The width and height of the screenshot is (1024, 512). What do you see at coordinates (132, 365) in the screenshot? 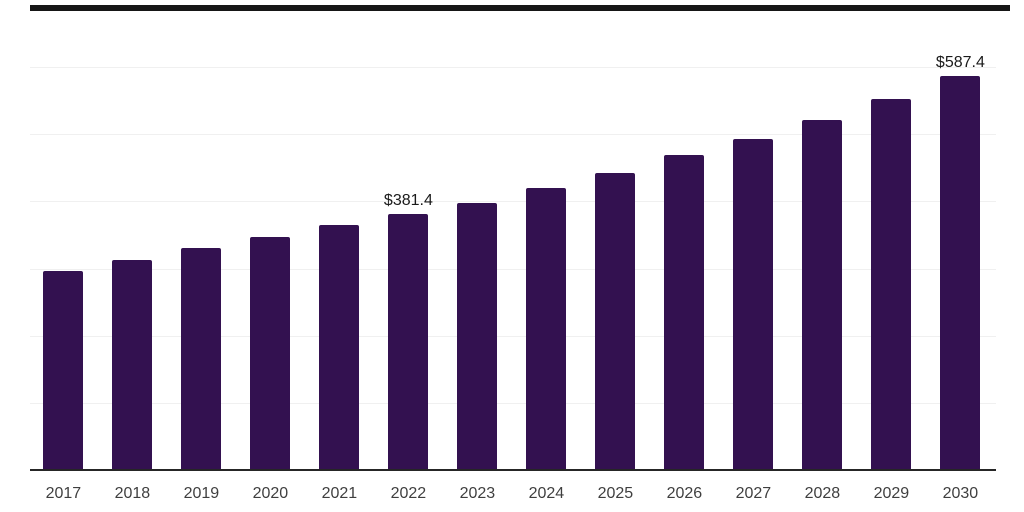
I see `bar-2018` at bounding box center [132, 365].